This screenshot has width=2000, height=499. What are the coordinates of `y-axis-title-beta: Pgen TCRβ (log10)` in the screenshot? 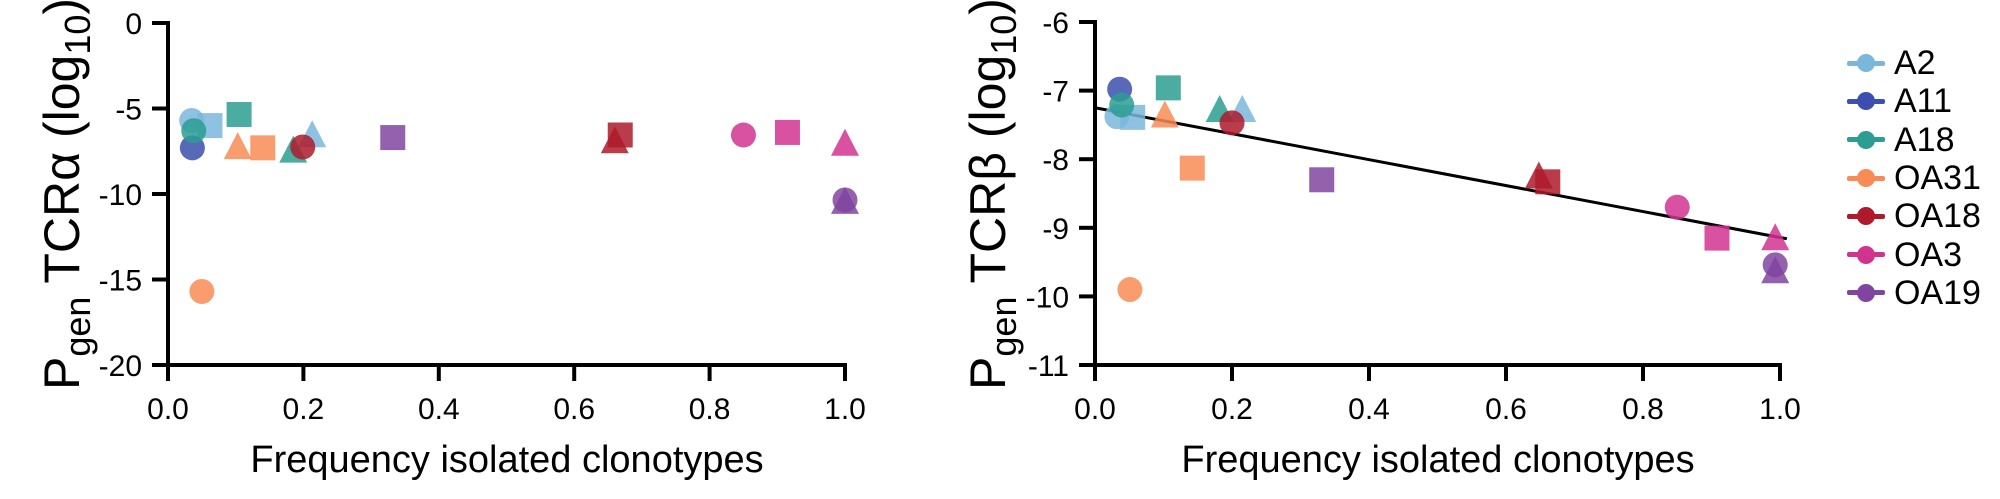 It's located at (992, 195).